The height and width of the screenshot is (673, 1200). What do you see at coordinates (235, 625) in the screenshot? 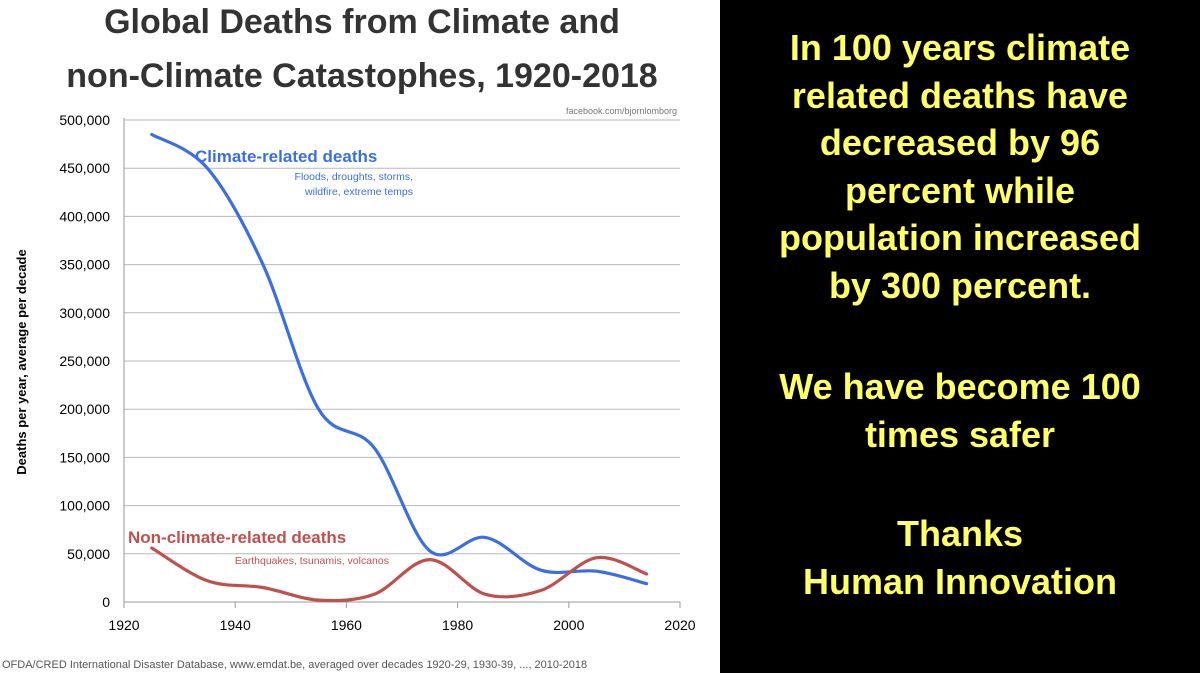
I see `x-tick-label: 1940` at bounding box center [235, 625].